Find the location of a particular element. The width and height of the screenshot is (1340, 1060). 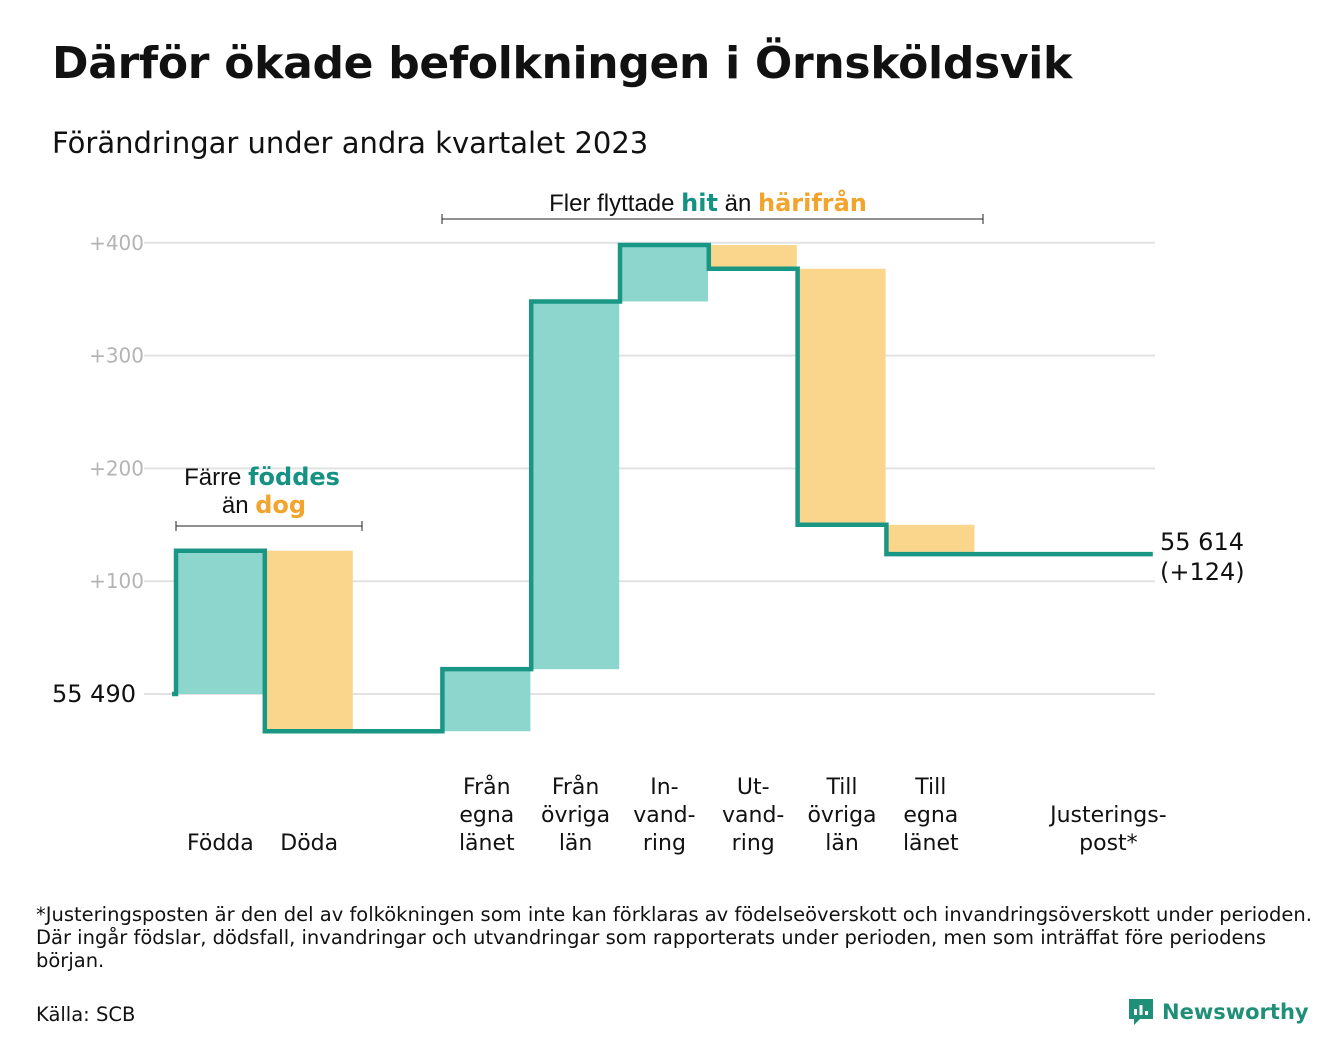

source-label: Källa: SCB is located at coordinates (86, 1014).